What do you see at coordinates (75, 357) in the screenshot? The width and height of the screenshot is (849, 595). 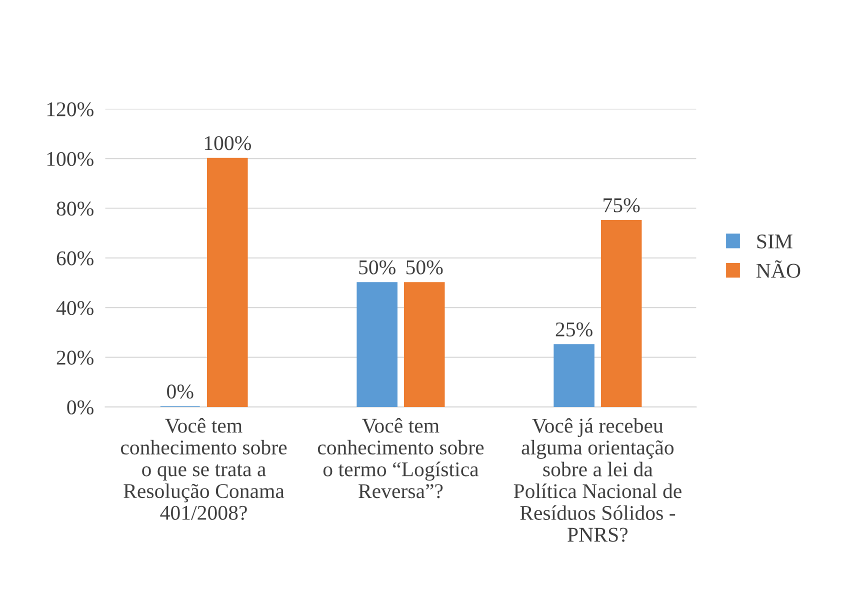 I see `y-tick-label: 20%` at bounding box center [75, 357].